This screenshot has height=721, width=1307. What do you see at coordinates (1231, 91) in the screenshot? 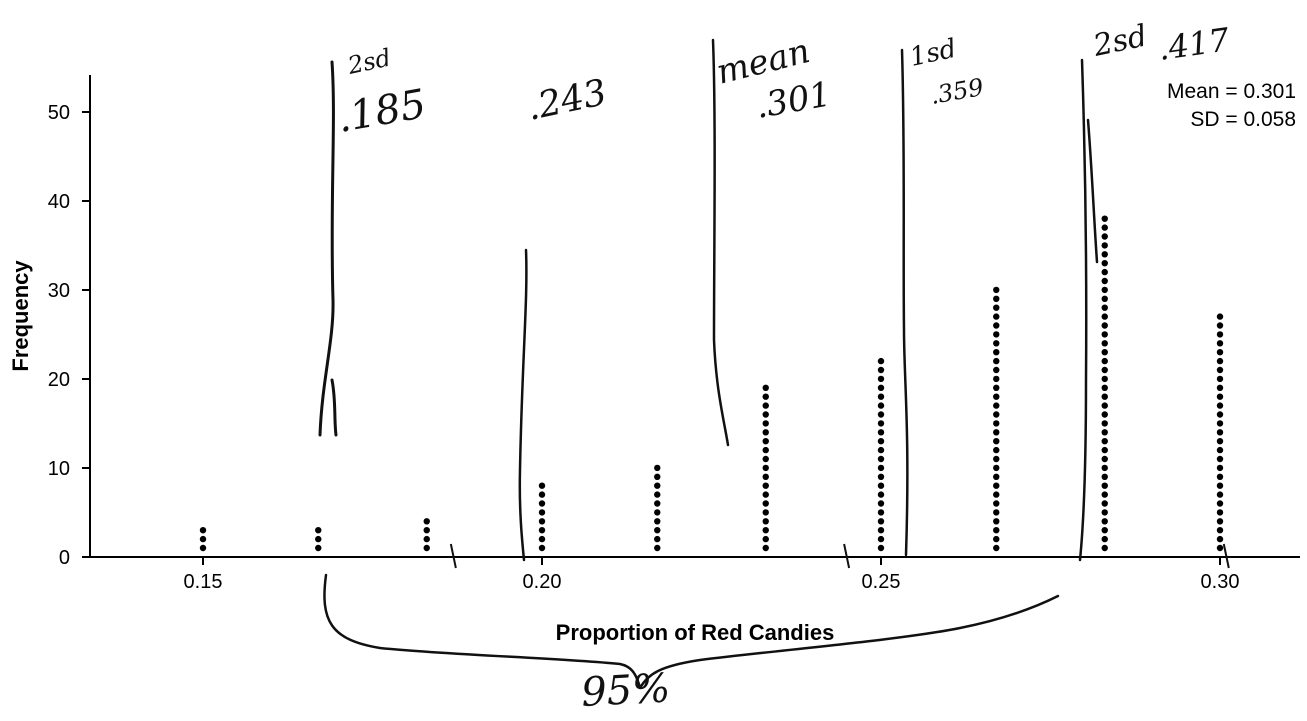
I see `mean-label: Mean = 0.301` at bounding box center [1231, 91].